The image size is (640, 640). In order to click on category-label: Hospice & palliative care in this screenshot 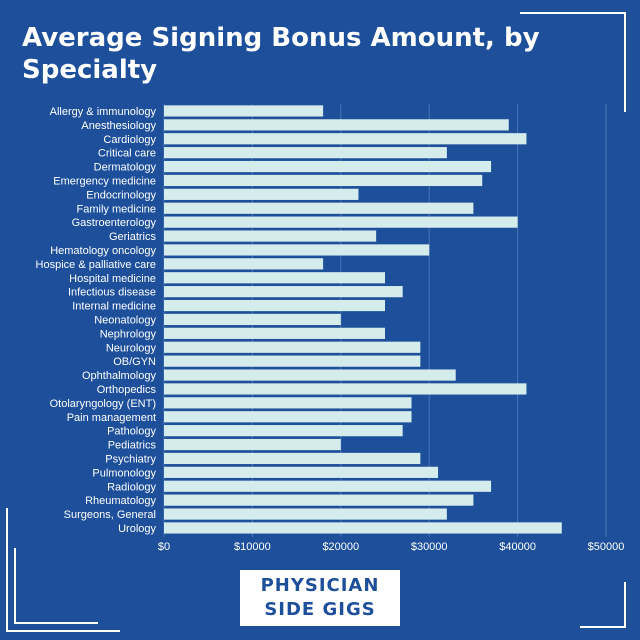, I will do `click(96, 265)`.